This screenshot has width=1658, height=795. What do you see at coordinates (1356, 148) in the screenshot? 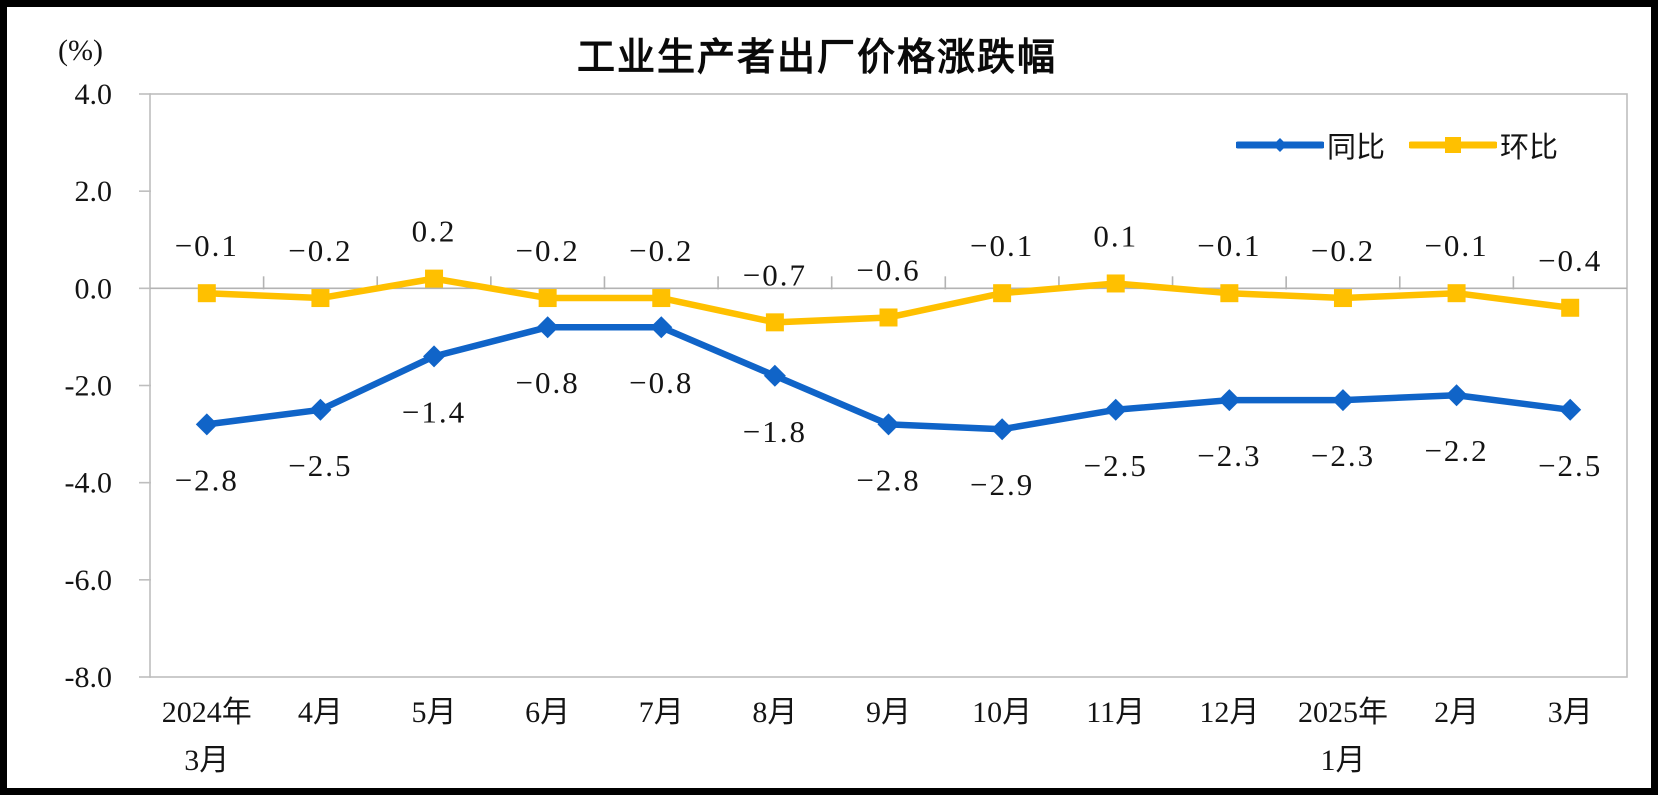
I see `legend-label-0: 同比` at bounding box center [1356, 148].